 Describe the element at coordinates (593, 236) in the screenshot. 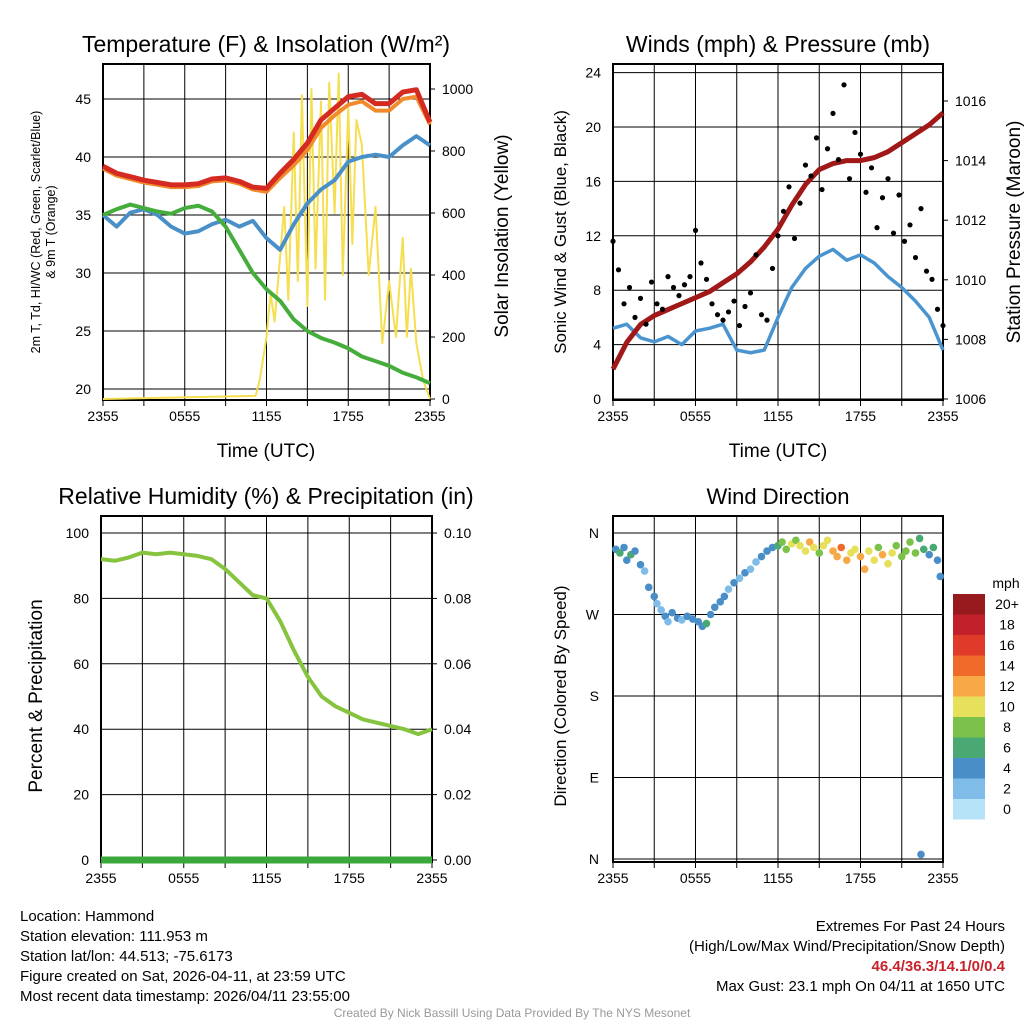

I see `y-tick-label: 12` at that location.